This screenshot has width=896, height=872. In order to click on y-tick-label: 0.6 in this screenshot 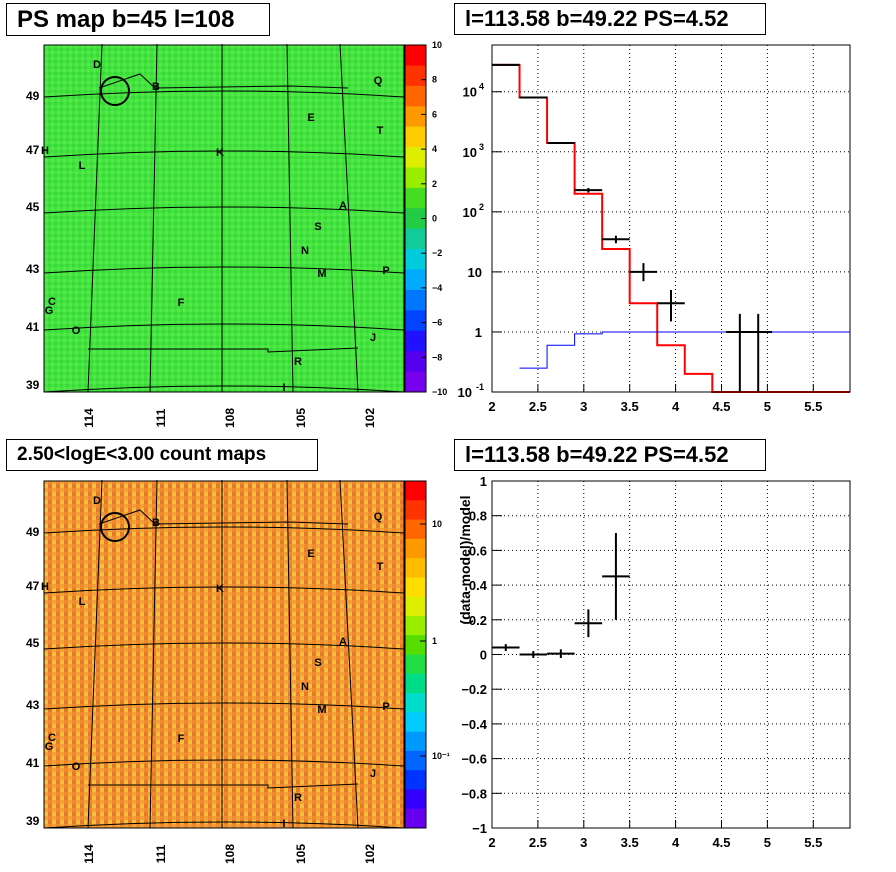, I will do `click(478, 550)`.